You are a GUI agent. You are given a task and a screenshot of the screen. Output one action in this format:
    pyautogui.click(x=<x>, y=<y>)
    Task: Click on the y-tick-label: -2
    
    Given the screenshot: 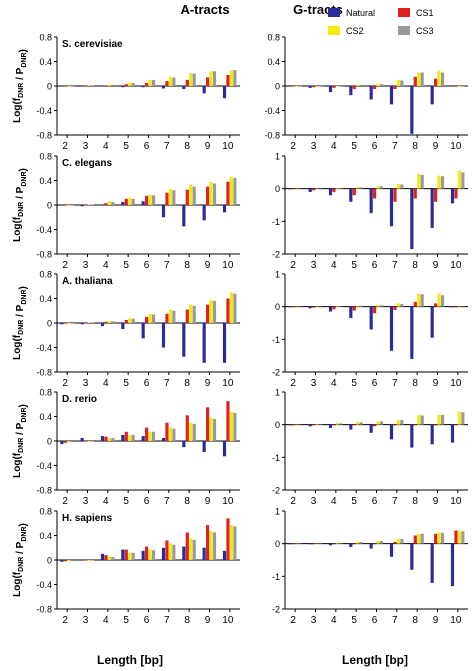 What is the action you would take?
    pyautogui.click(x=276, y=255)
    